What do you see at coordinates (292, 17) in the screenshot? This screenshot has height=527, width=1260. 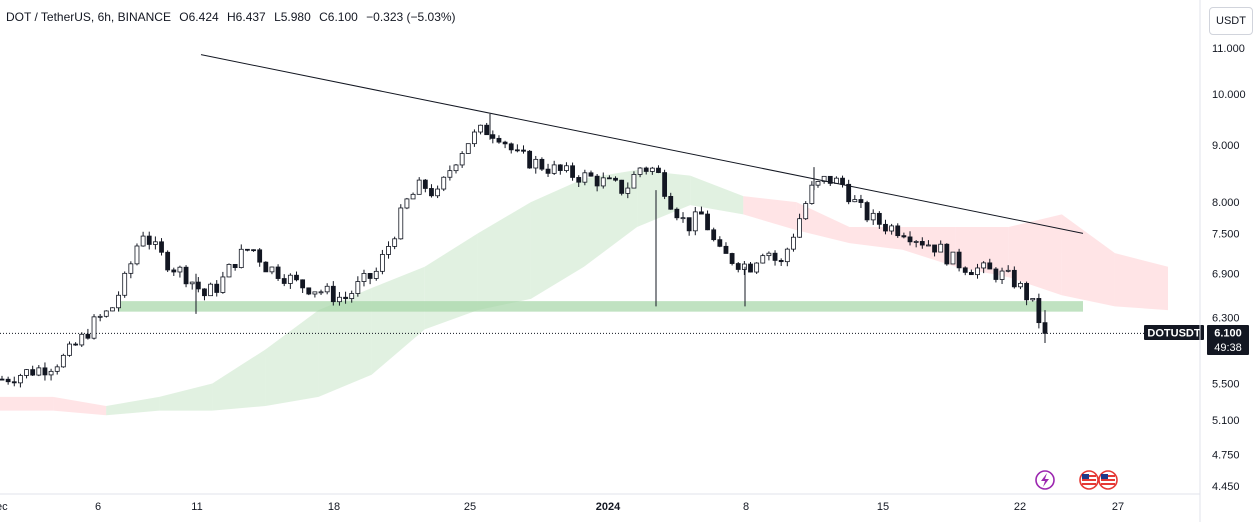 I see `low-value: L5.980` at bounding box center [292, 17].